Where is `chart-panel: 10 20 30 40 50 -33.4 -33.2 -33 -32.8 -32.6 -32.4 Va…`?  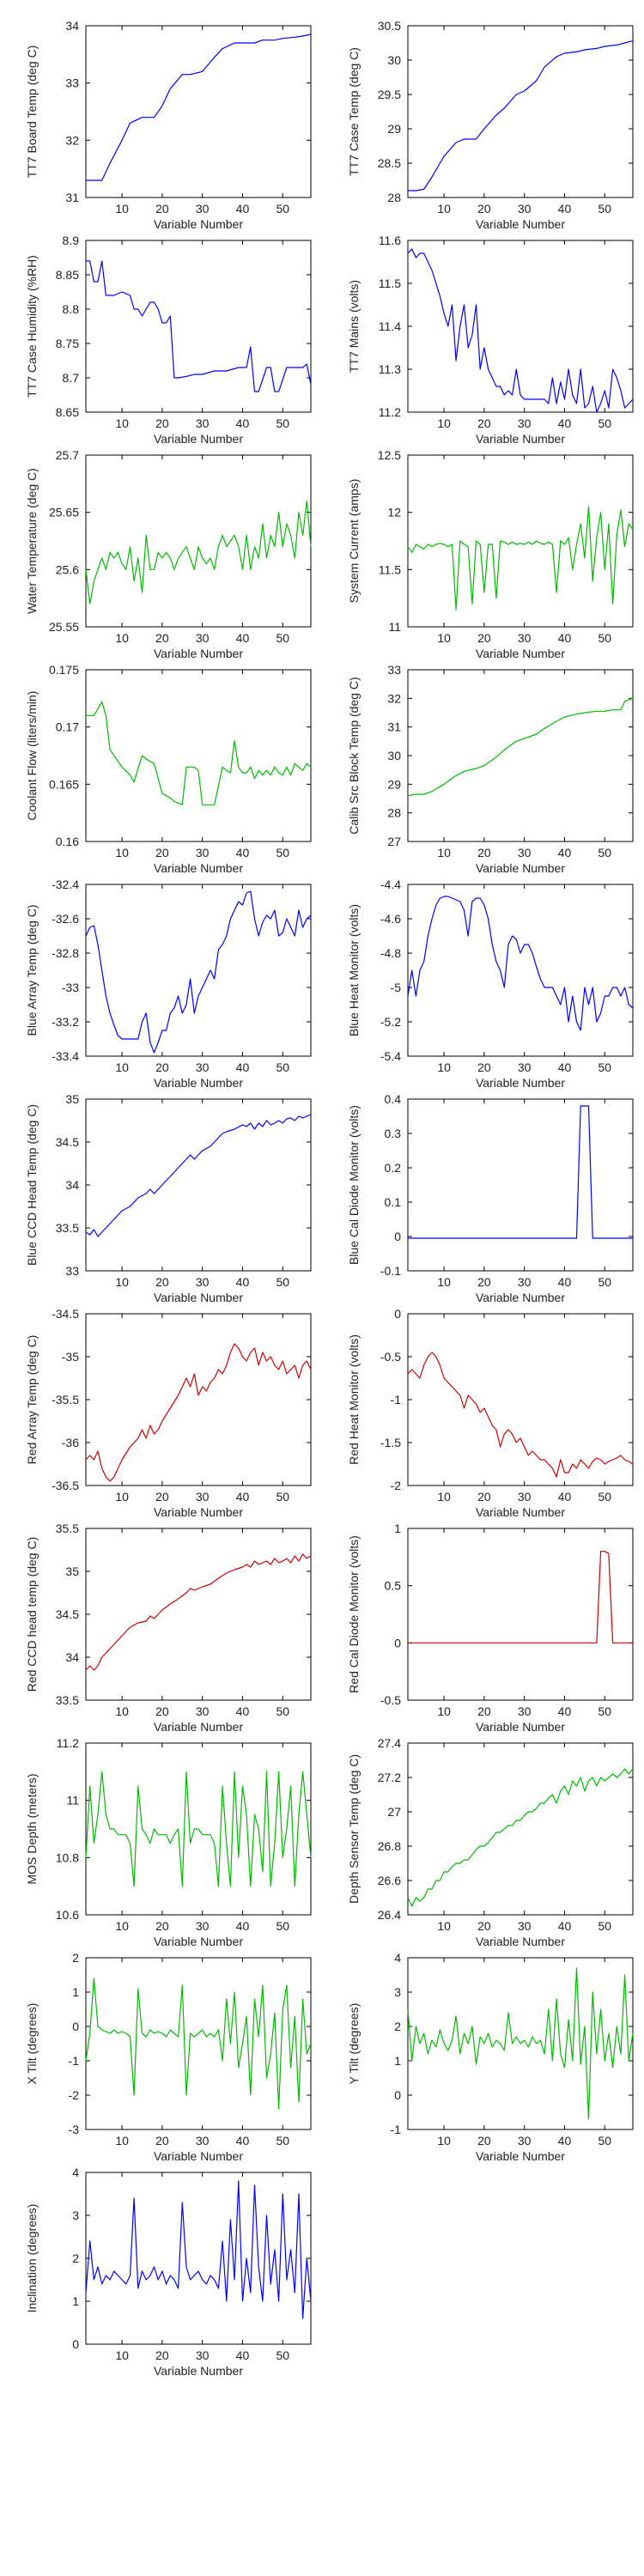 chart-panel: 10 20 30 40 50 -33.4 -33.2 -33 -32.8 -32.6 -32.4 Va… is located at coordinates (161, 974).